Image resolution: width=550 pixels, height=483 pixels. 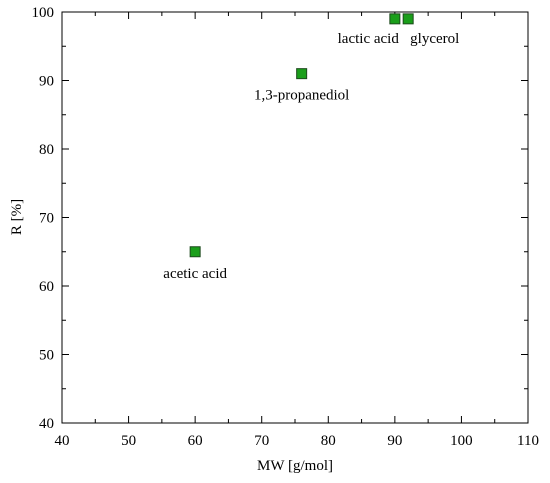 What do you see at coordinates (46, 424) in the screenshot?
I see `y-tick-label: 40` at bounding box center [46, 424].